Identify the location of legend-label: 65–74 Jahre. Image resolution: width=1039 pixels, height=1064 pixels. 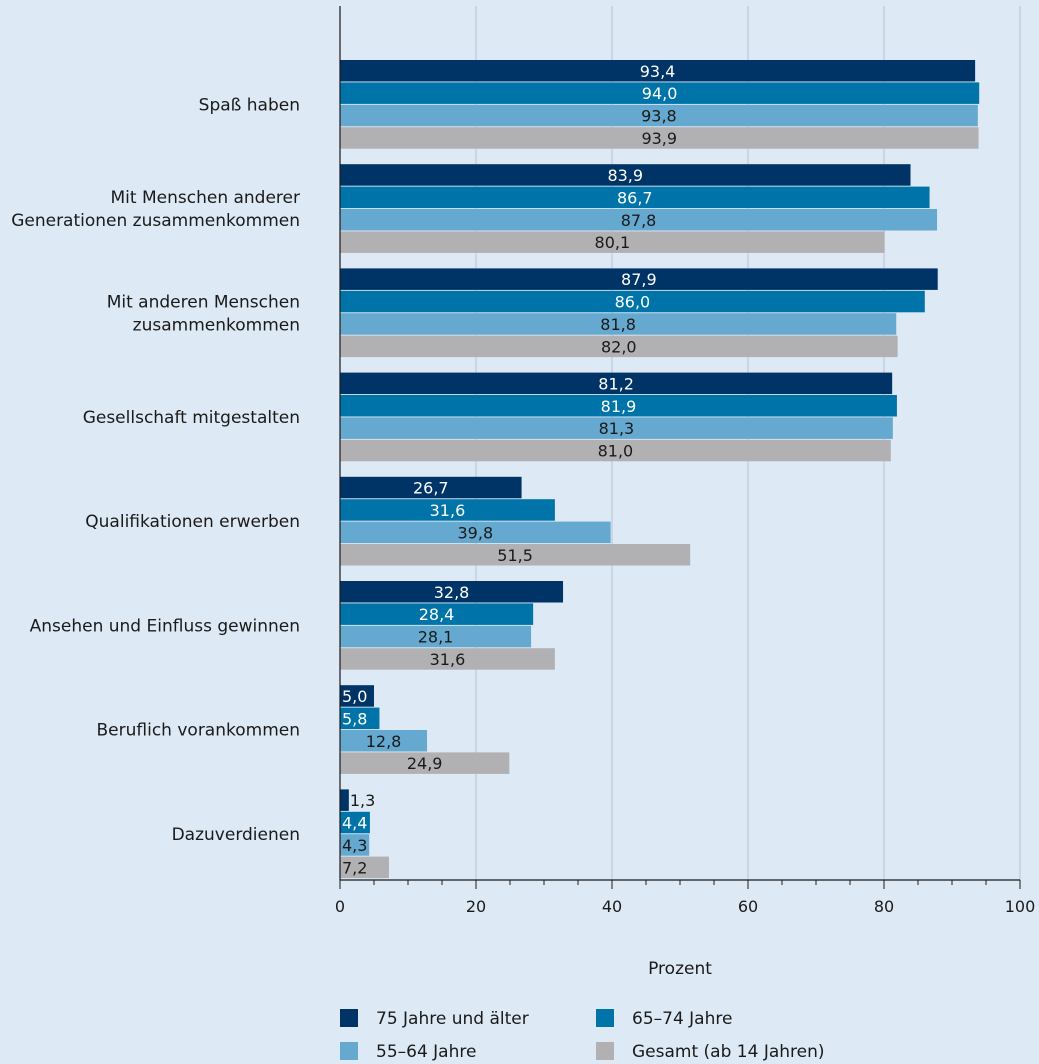
(682, 1019).